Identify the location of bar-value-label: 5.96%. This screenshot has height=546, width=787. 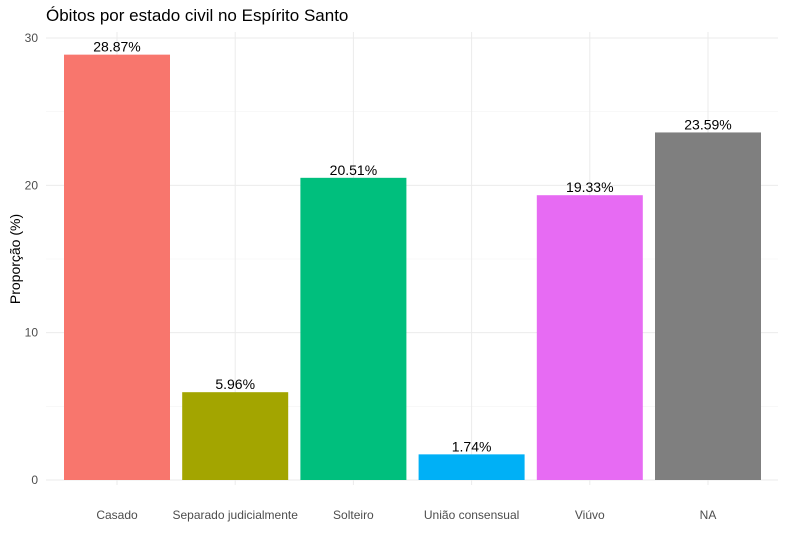
(235, 384).